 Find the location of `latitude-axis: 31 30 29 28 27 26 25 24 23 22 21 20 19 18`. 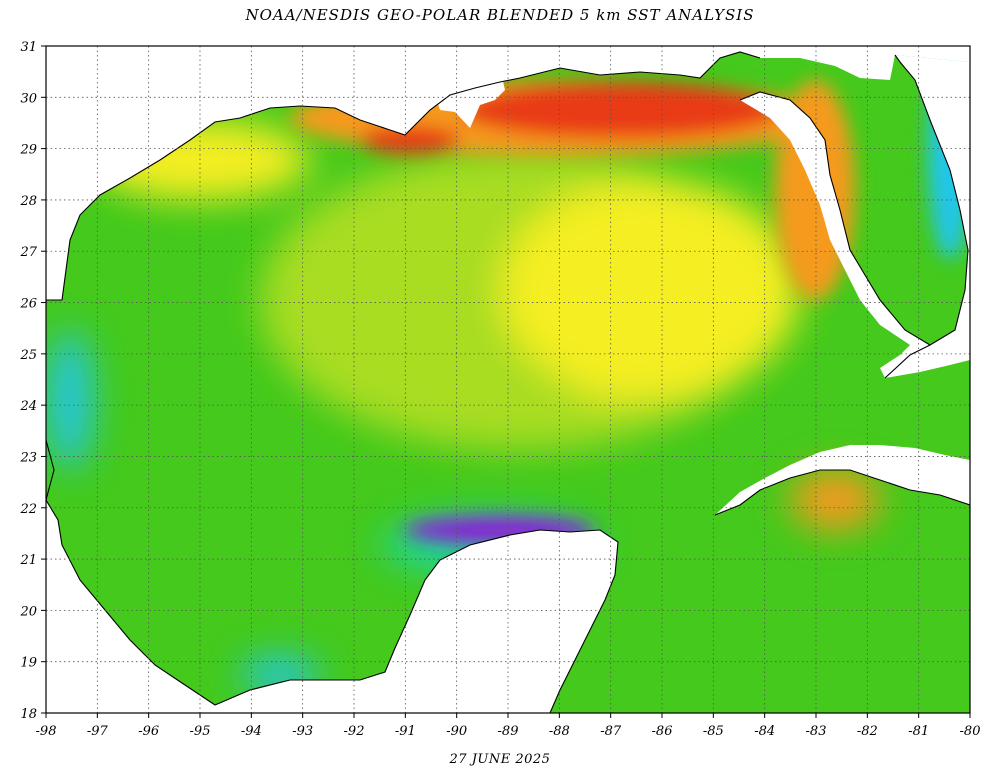

latitude-axis: 31 30 29 28 27 26 25 24 23 22 21 20 19 18 is located at coordinates (32, 381).